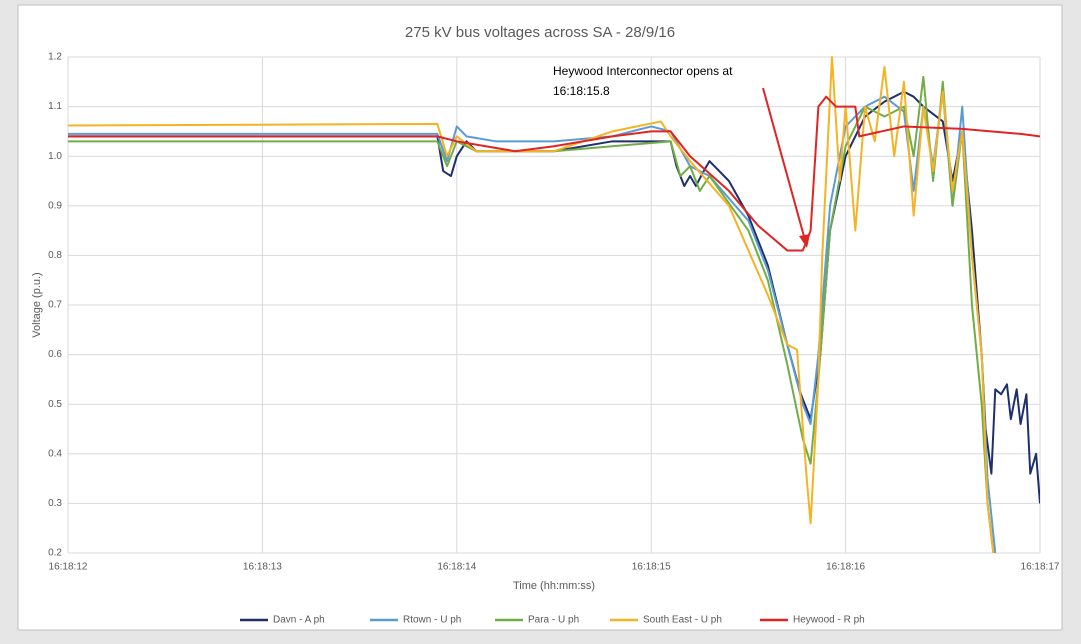 The image size is (1081, 644). I want to click on y-tick-label: 0.4, so click(55, 453).